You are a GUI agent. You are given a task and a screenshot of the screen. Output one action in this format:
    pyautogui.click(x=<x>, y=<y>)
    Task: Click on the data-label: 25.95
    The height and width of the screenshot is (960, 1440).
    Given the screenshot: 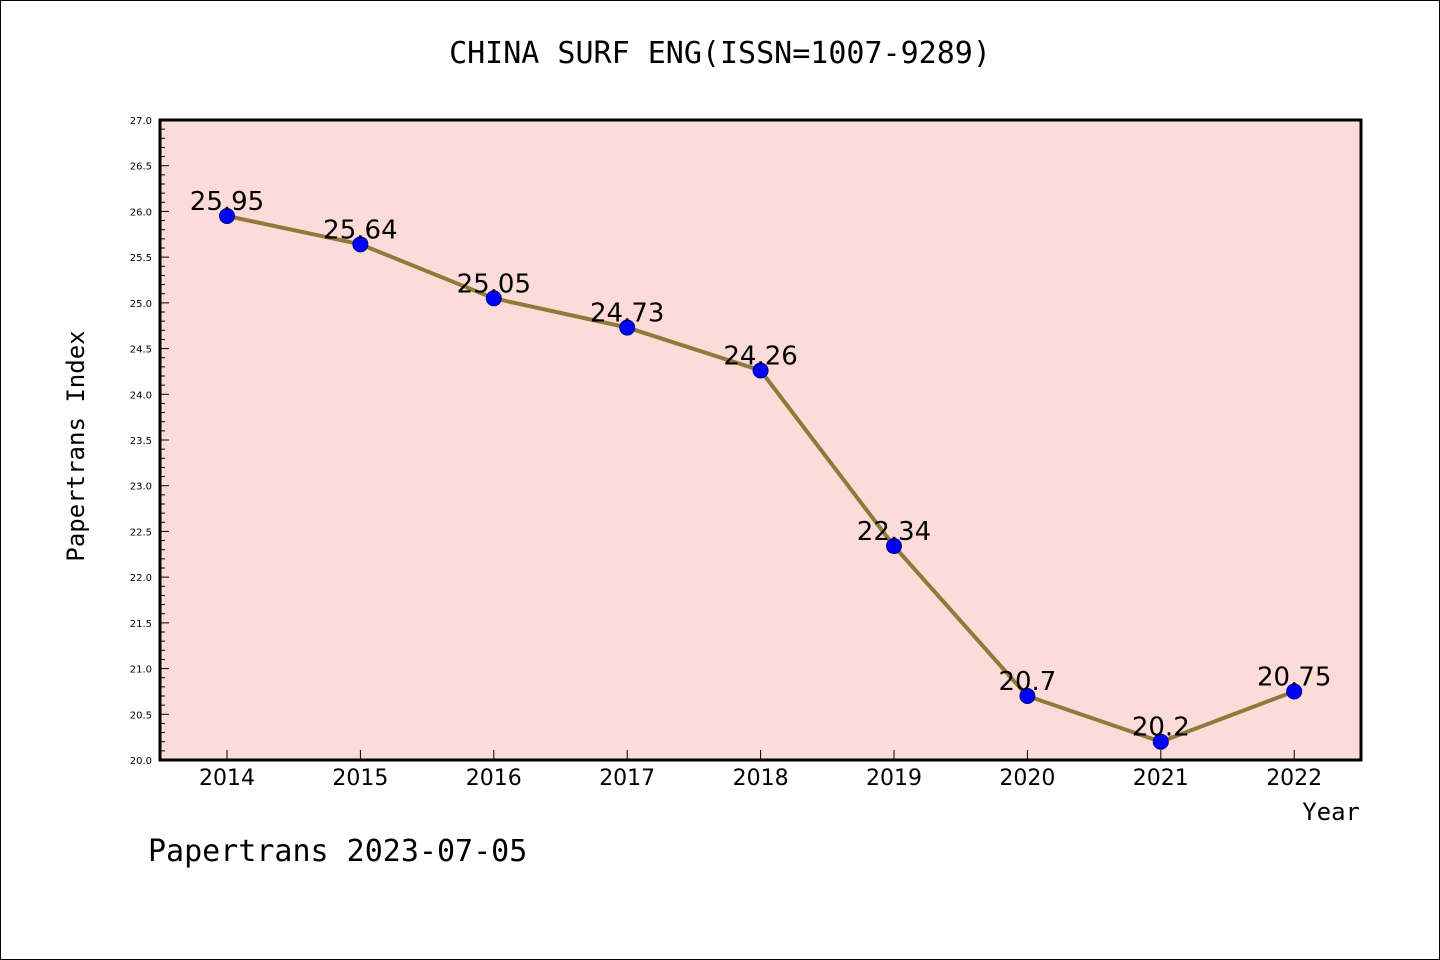 What is the action you would take?
    pyautogui.click(x=227, y=202)
    